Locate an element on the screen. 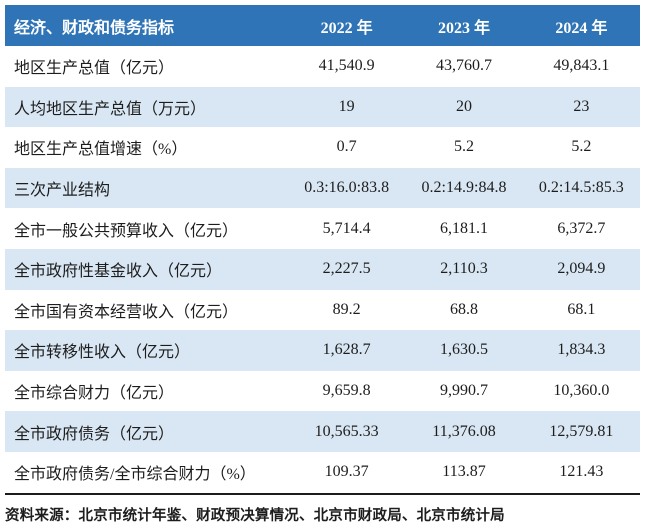 The image size is (650, 531). table-row: 全市一般公共预算收入（亿元） 5,714.4 6,181.1 6,372.7 is located at coordinates (322, 228).